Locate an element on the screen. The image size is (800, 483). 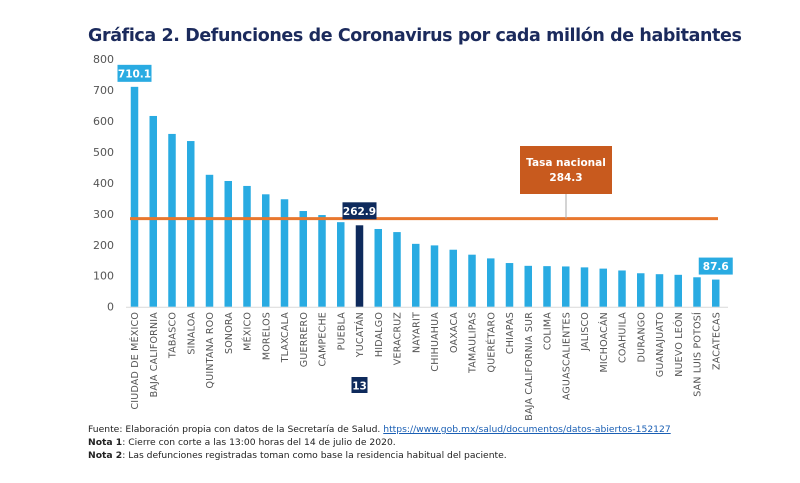
reference-line-group: Tasa nacional 284.3 is located at coordinates (424, 183).